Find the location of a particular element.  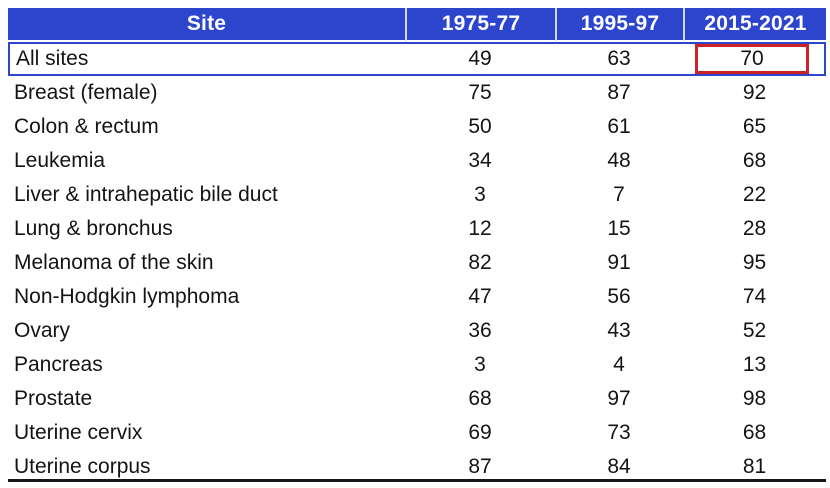

highlighted-value: 70 is located at coordinates (752, 59).